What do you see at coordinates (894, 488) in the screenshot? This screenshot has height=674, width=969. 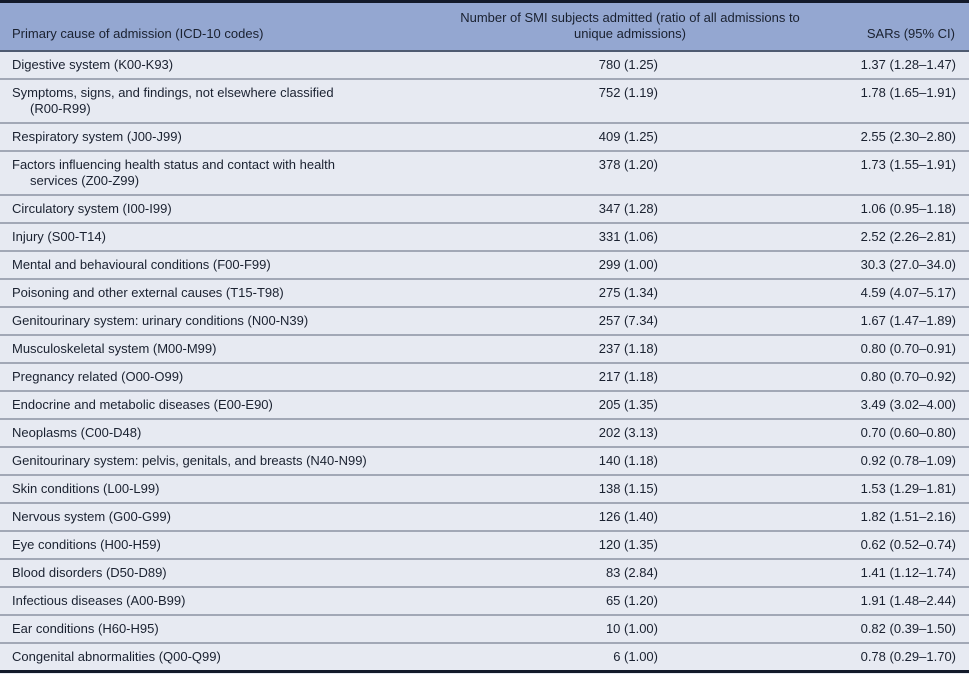 I see `sar-cell: 1.53 (1.29–1.81)` at bounding box center [894, 488].